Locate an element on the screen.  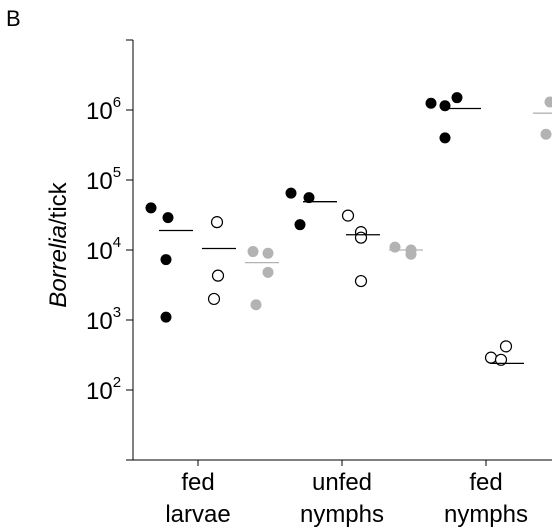
y-tick-exponent: 4 is located at coordinates (117, 242).